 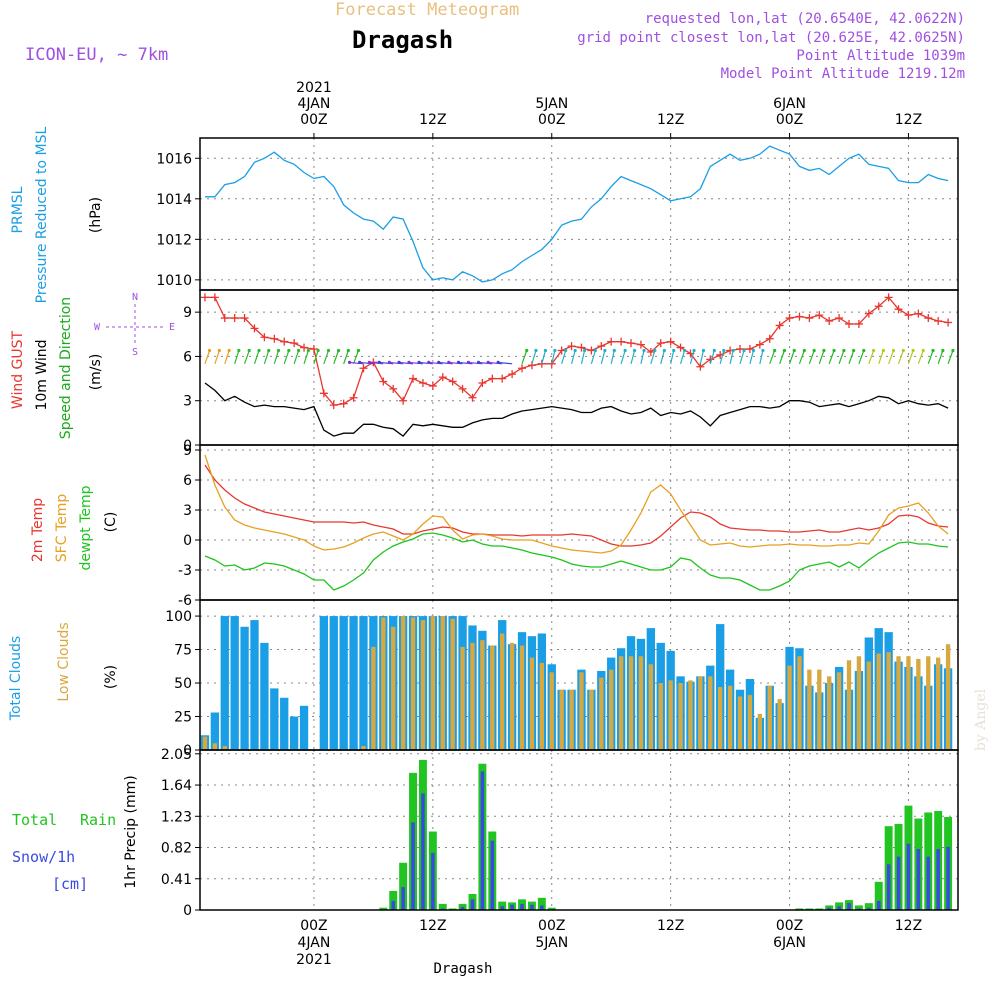 What do you see at coordinates (908, 926) in the screenshot?
I see `bottom-time-label: 12Z` at bounding box center [908, 926].